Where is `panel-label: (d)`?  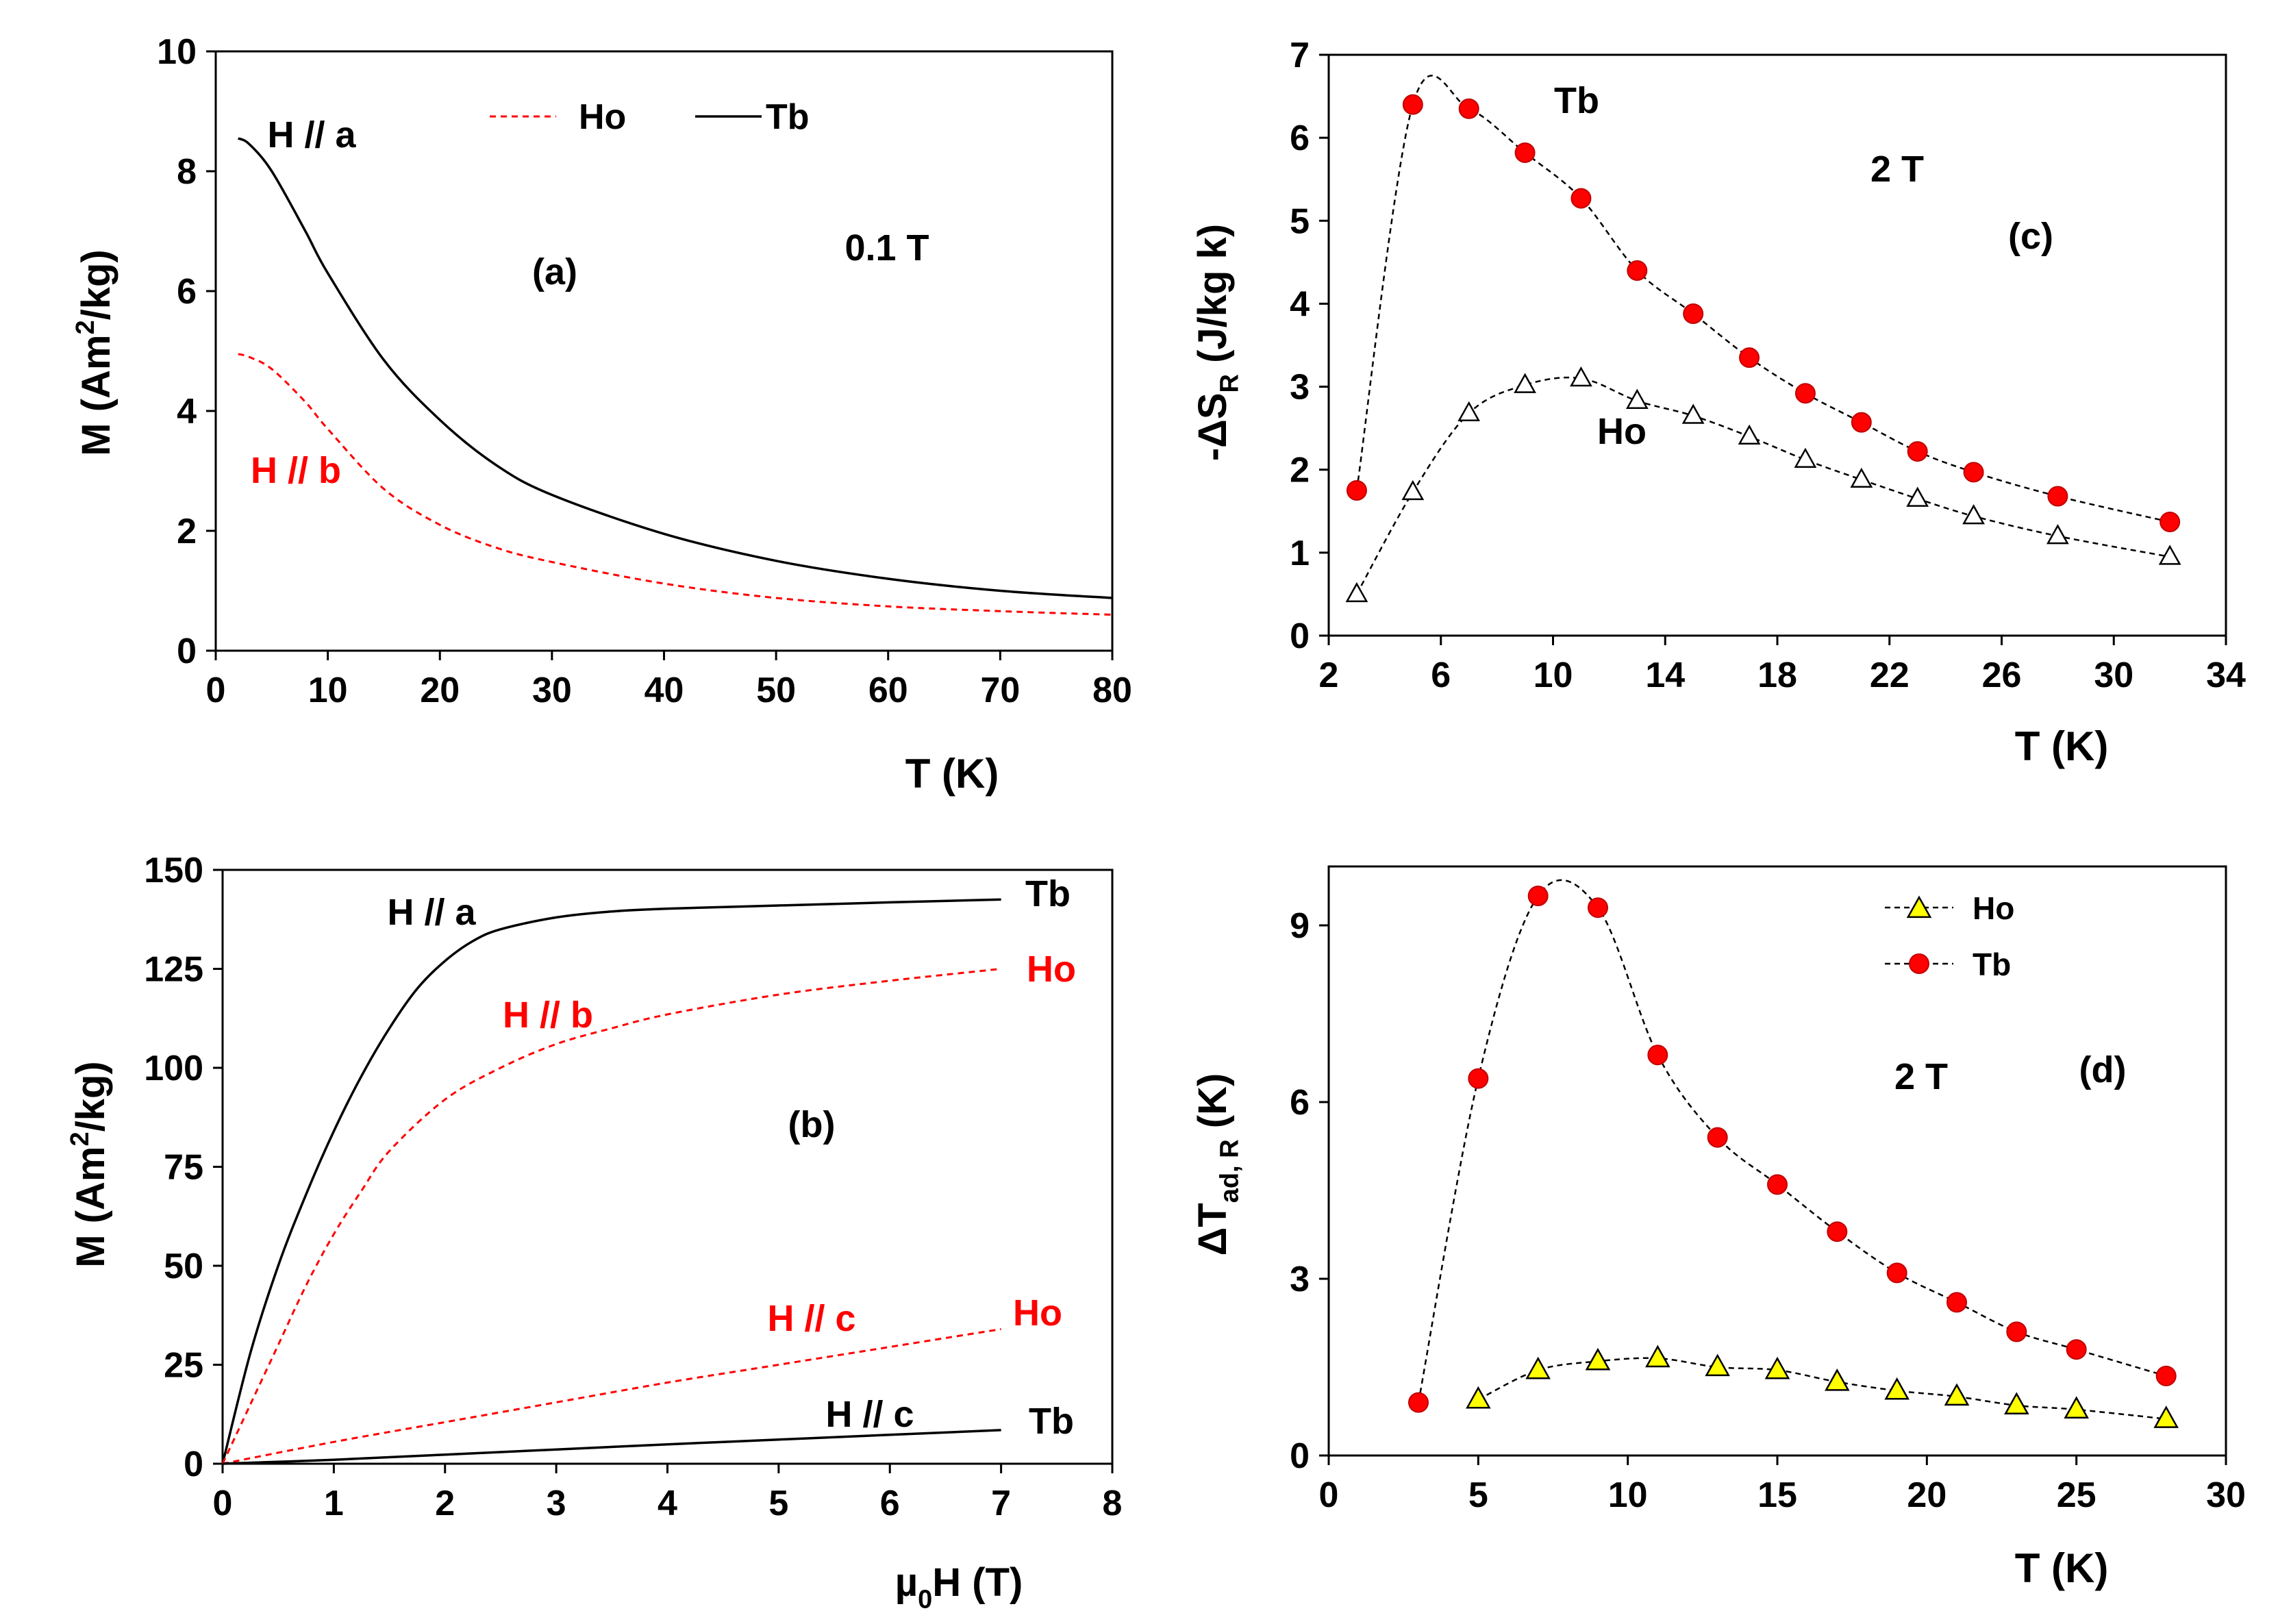
panel-label: (d) is located at coordinates (2103, 1069).